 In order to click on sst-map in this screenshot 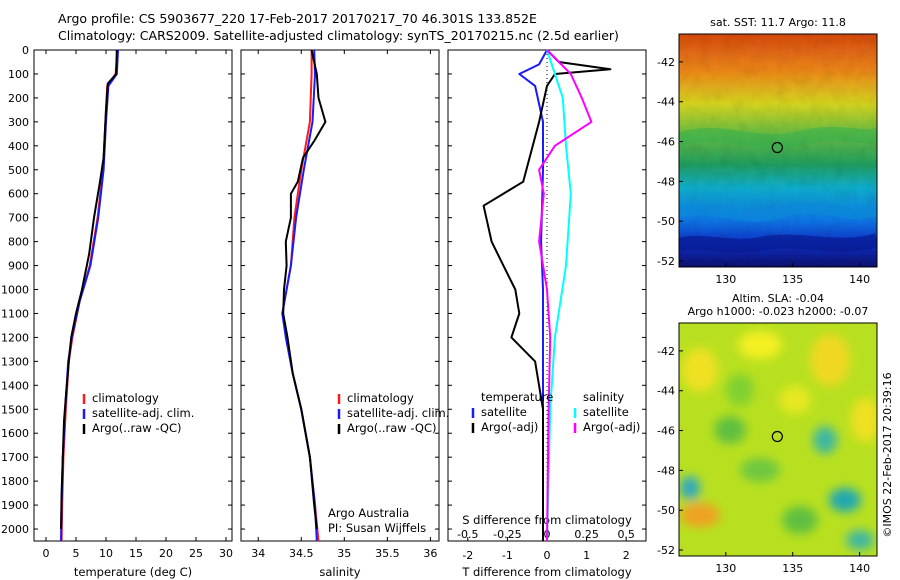, I will do `click(778, 150)`.